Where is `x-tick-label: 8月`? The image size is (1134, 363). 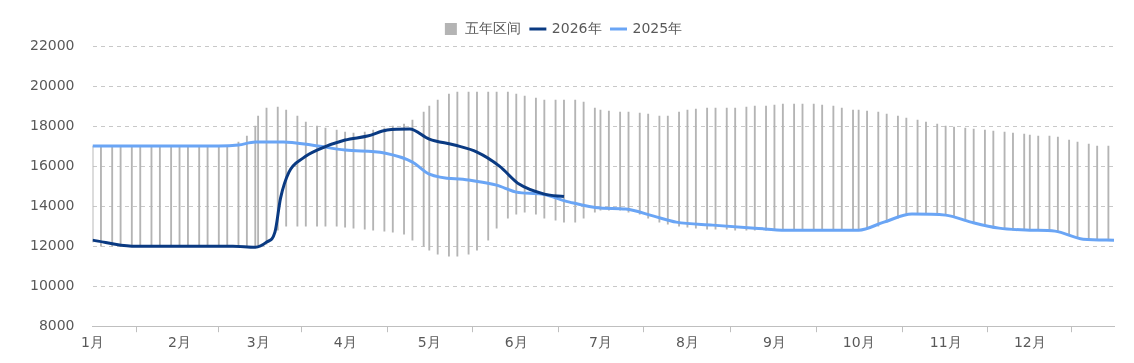
x-tick-label: 8月 is located at coordinates (687, 342).